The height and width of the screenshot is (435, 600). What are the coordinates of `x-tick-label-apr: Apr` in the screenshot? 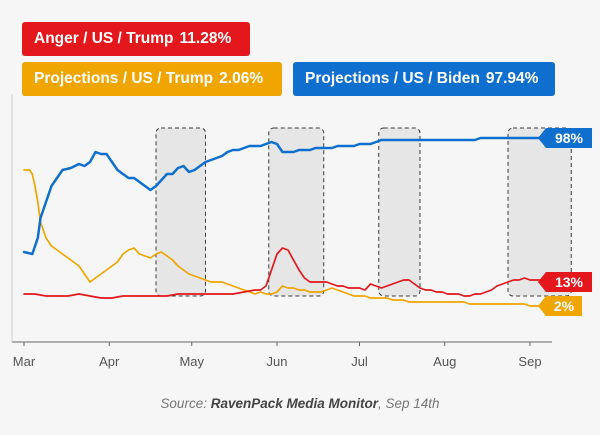 It's located at (109, 361).